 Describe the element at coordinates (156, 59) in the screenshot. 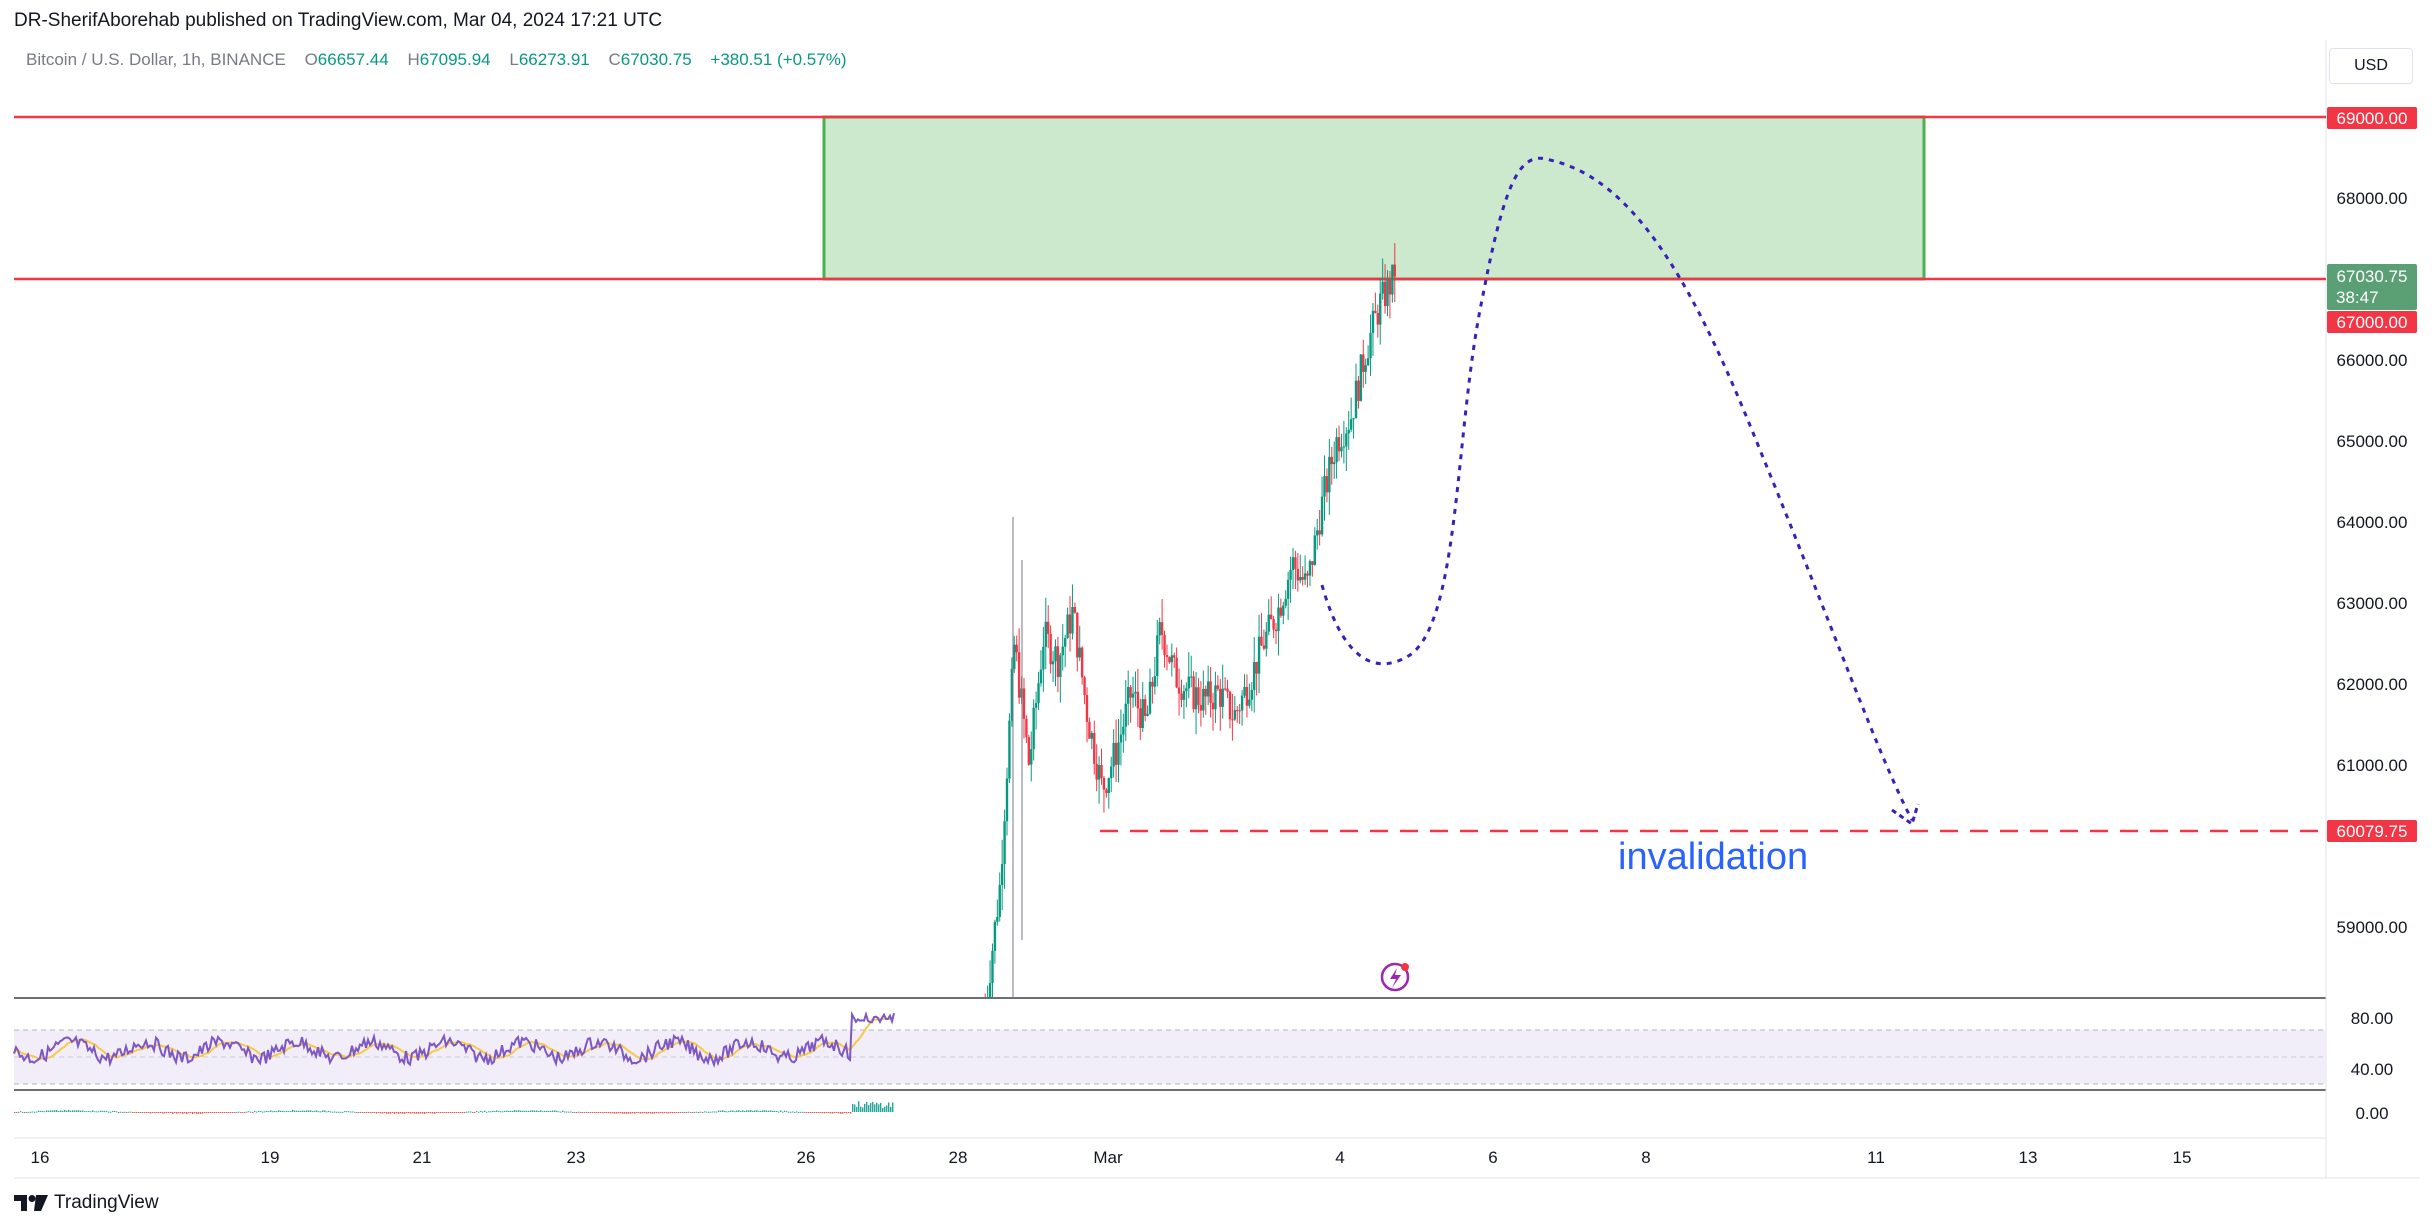

I see `symbol-name: Bitcoin / U.S. Dollar, 1h, BINANCE` at that location.